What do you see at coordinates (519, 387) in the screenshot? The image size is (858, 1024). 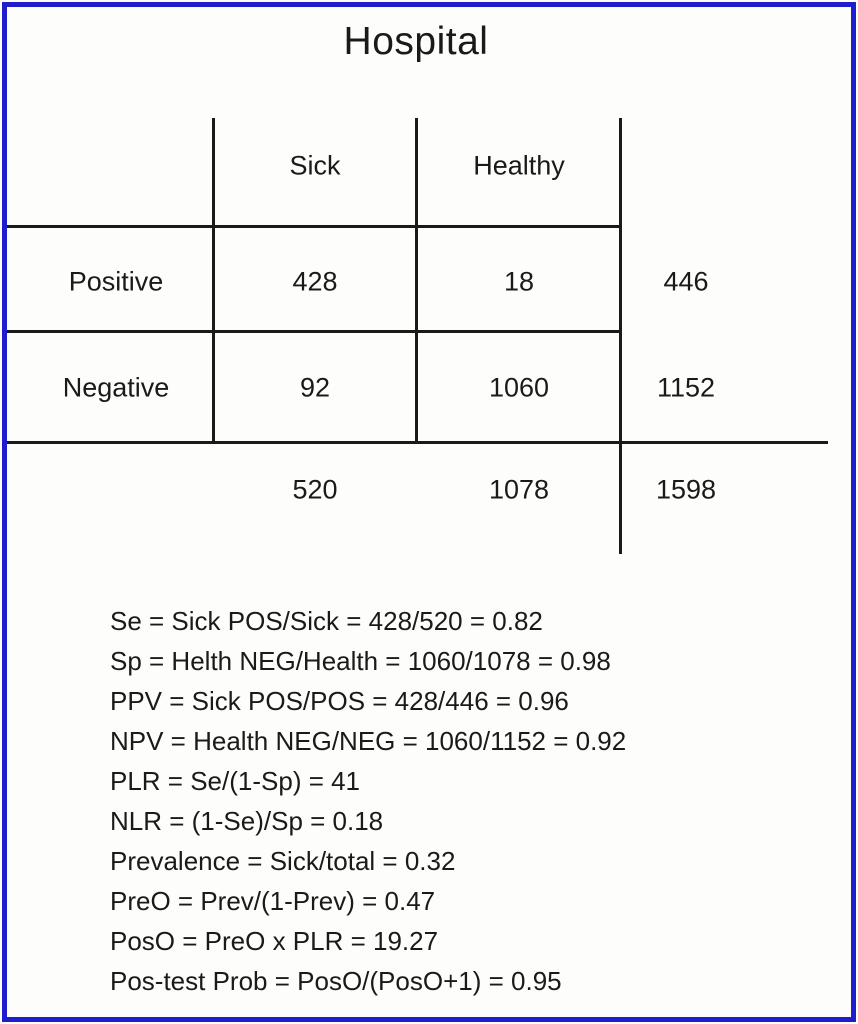 I see `cell-negative-healthy: 1060` at bounding box center [519, 387].